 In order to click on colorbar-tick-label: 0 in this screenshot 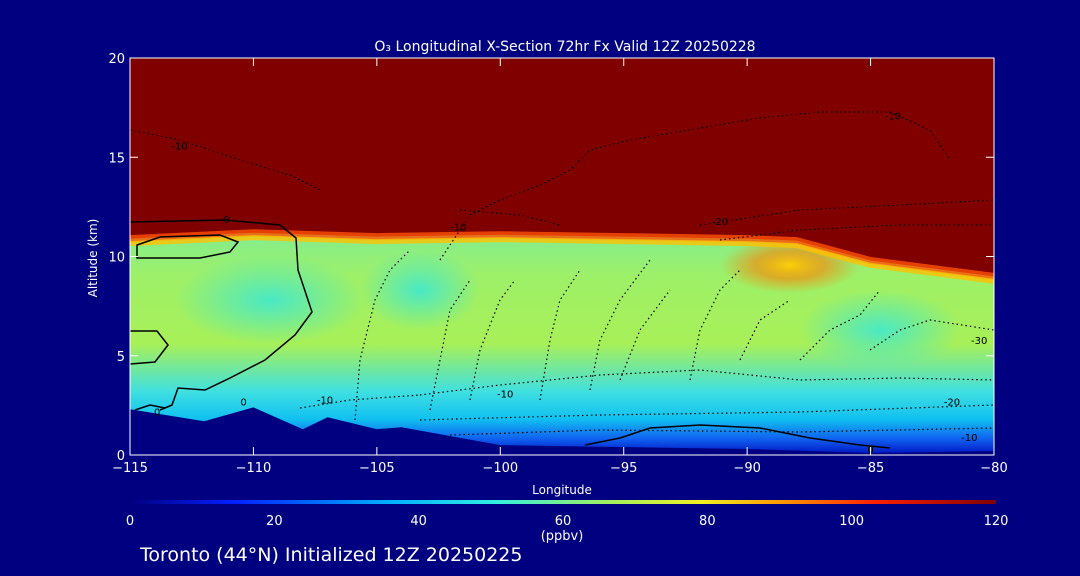, I will do `click(130, 521)`.